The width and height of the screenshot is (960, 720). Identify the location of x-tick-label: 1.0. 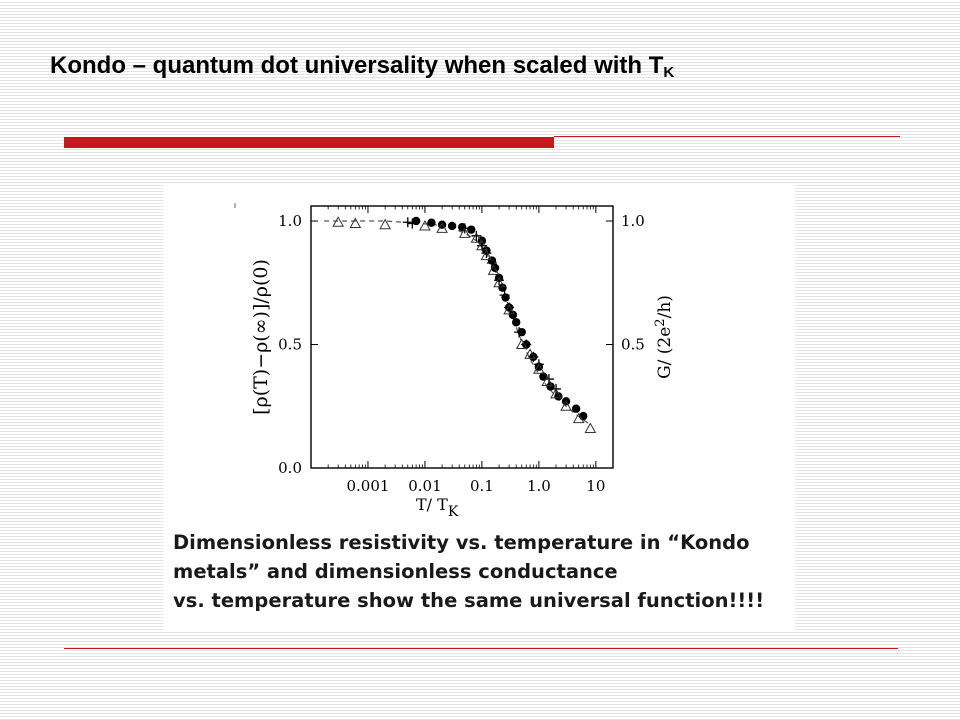
(539, 486).